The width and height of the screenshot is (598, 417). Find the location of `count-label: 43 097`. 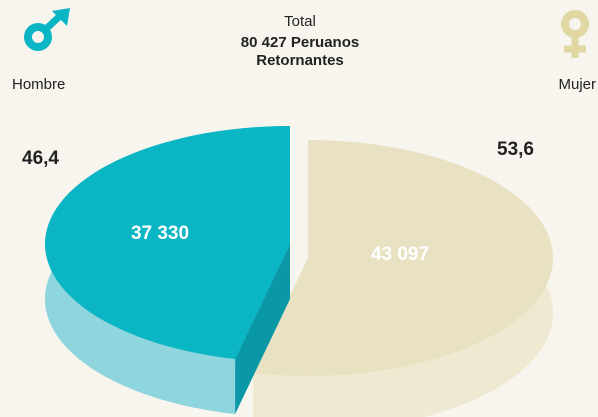

count-label: 43 097 is located at coordinates (400, 254).